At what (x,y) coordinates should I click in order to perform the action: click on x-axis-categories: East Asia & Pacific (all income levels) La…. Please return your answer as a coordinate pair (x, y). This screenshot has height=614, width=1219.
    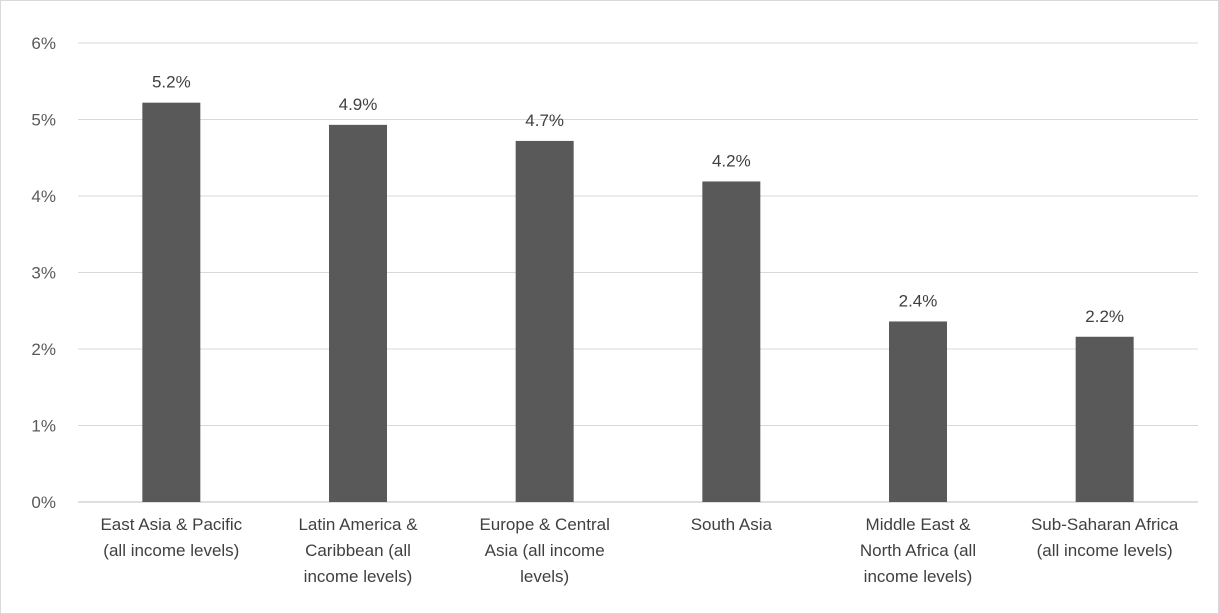
    Looking at the image, I should click on (639, 550).